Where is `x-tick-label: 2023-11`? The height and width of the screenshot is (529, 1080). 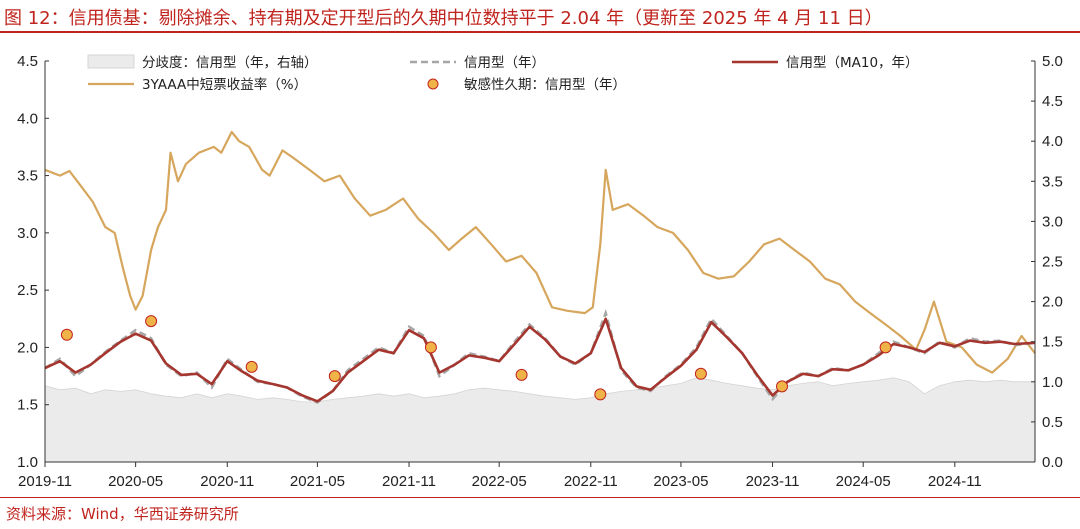 x-tick-label: 2023-11 is located at coordinates (773, 481).